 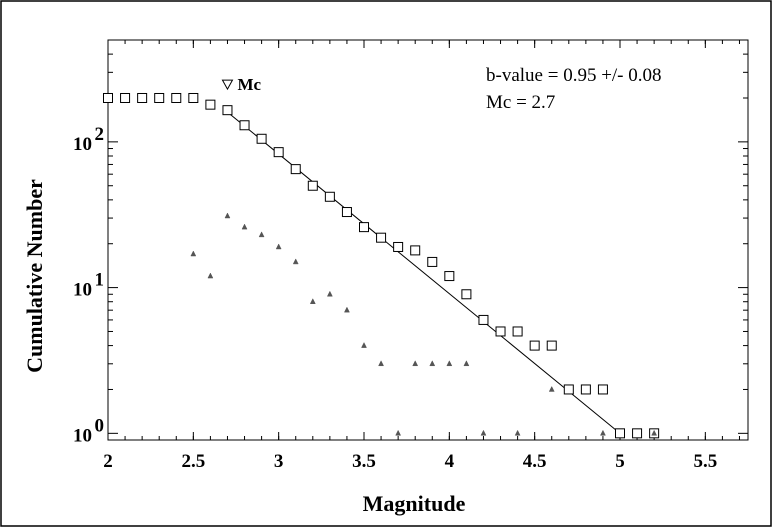 I want to click on x-tick-label: 4.5, so click(x=535, y=461).